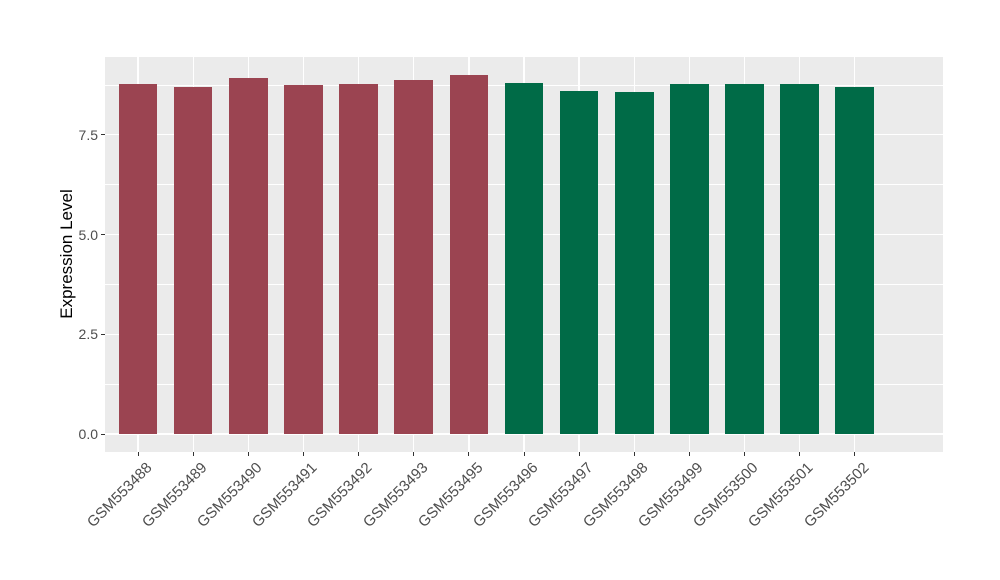 The width and height of the screenshot is (1000, 580). What do you see at coordinates (88, 234) in the screenshot?
I see `y-tick-label: 5.0` at bounding box center [88, 234].